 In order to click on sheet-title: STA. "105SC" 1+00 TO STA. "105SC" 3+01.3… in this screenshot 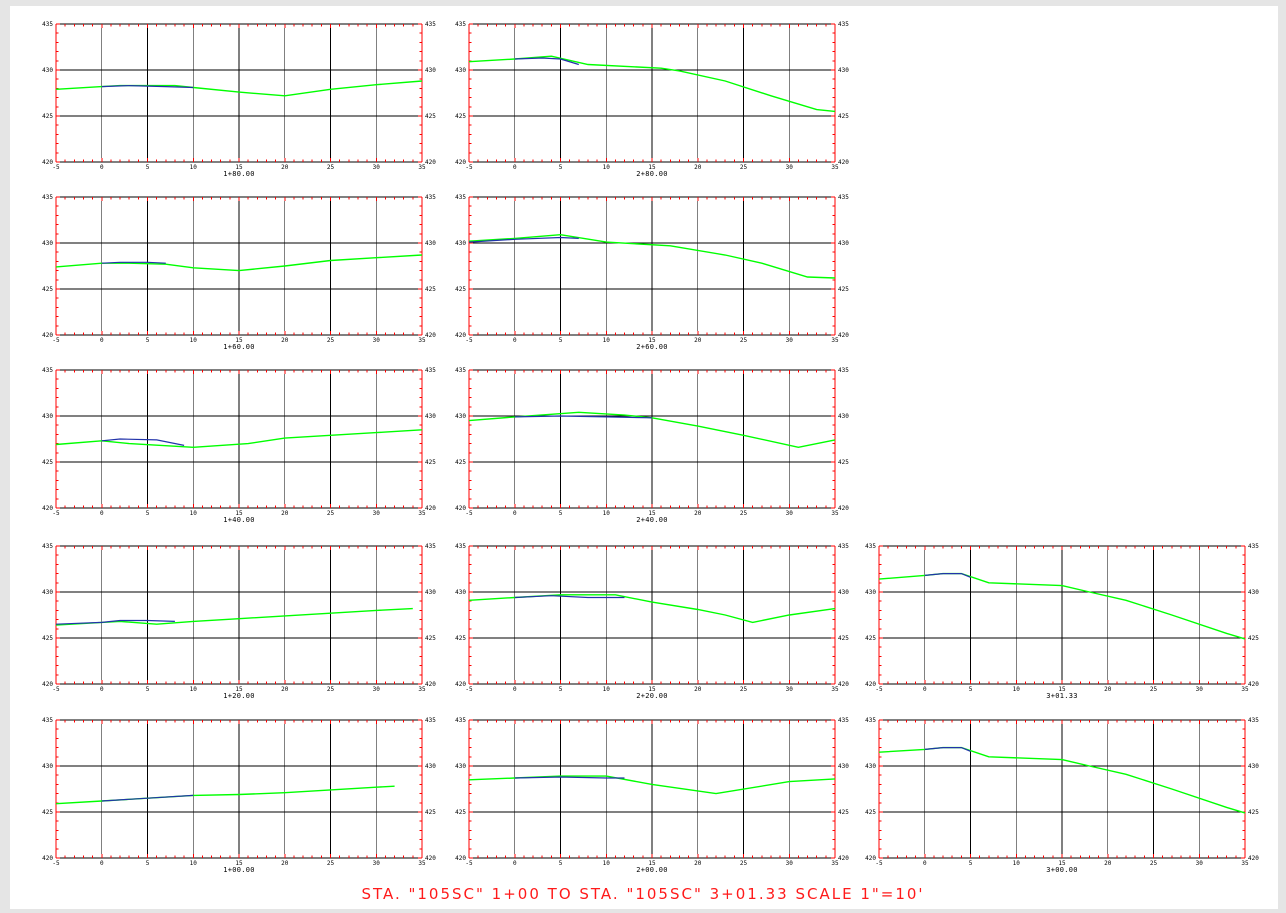, I will do `click(643, 894)`.